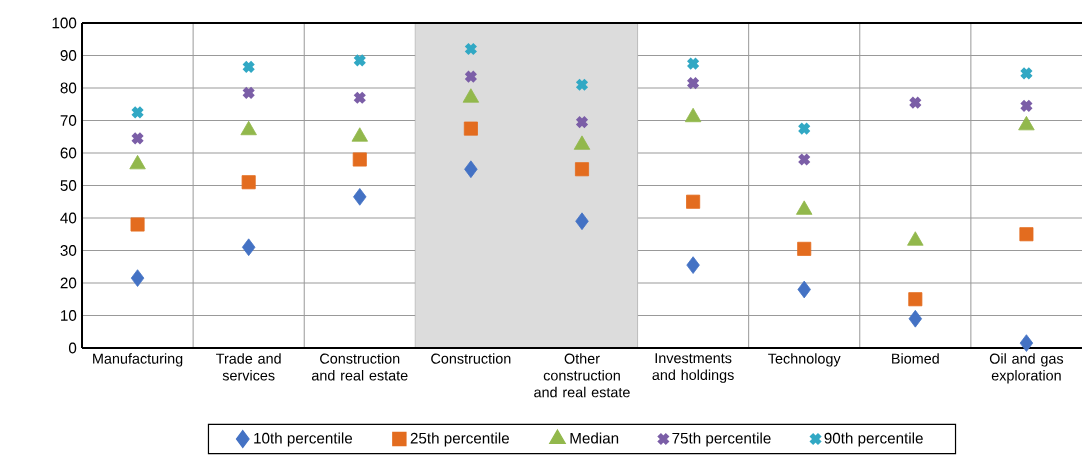  I want to click on x-tick-label: Construction, so click(471, 358).